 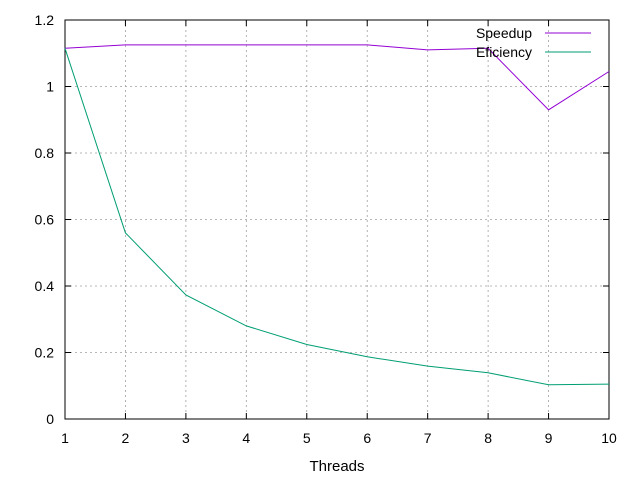 I want to click on y-tick-label: 1.2, so click(x=45, y=20).